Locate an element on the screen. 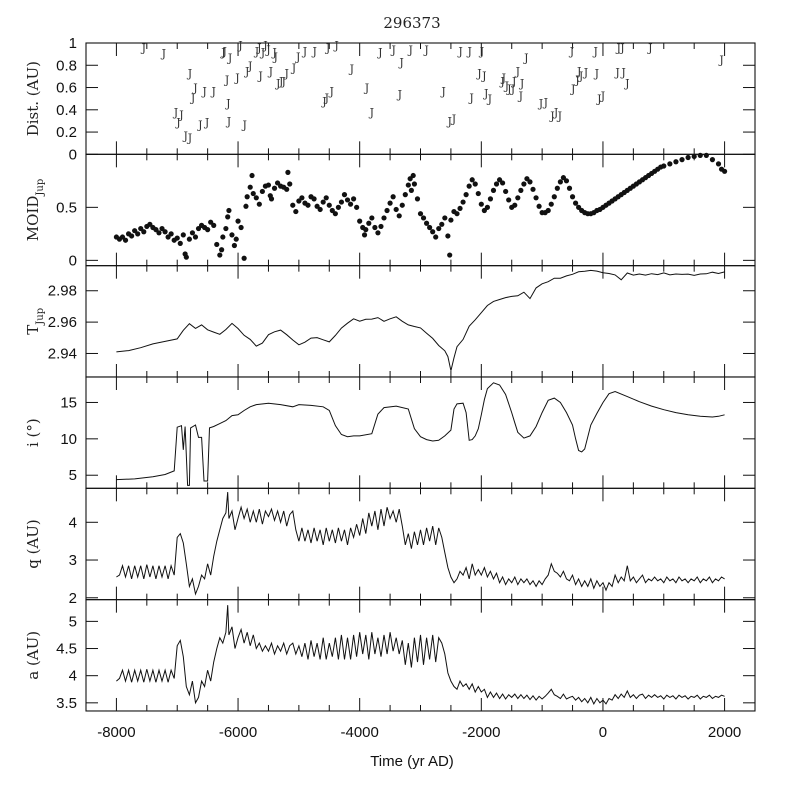 This screenshot has width=797, height=797. incl-ytick-label: 15 is located at coordinates (68, 402).